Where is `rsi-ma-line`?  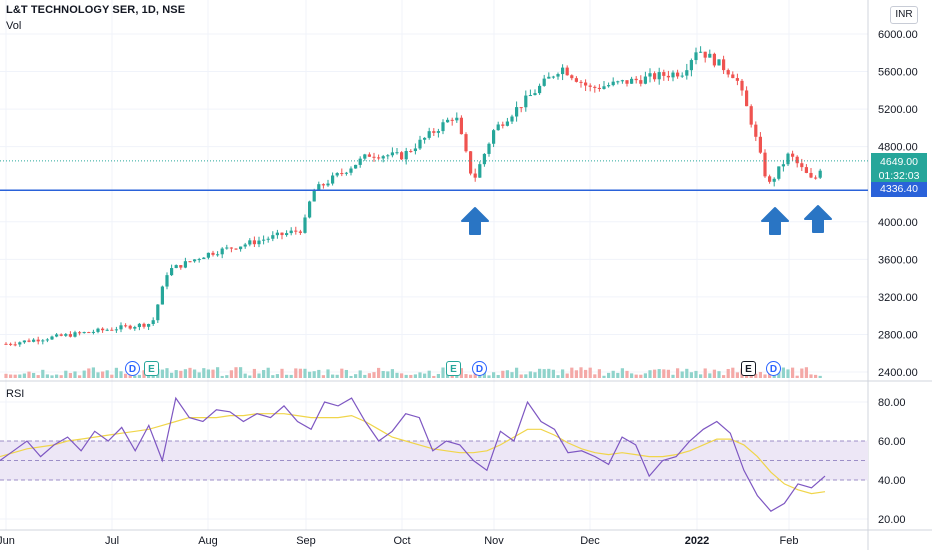 rsi-ma-line is located at coordinates (413, 454).